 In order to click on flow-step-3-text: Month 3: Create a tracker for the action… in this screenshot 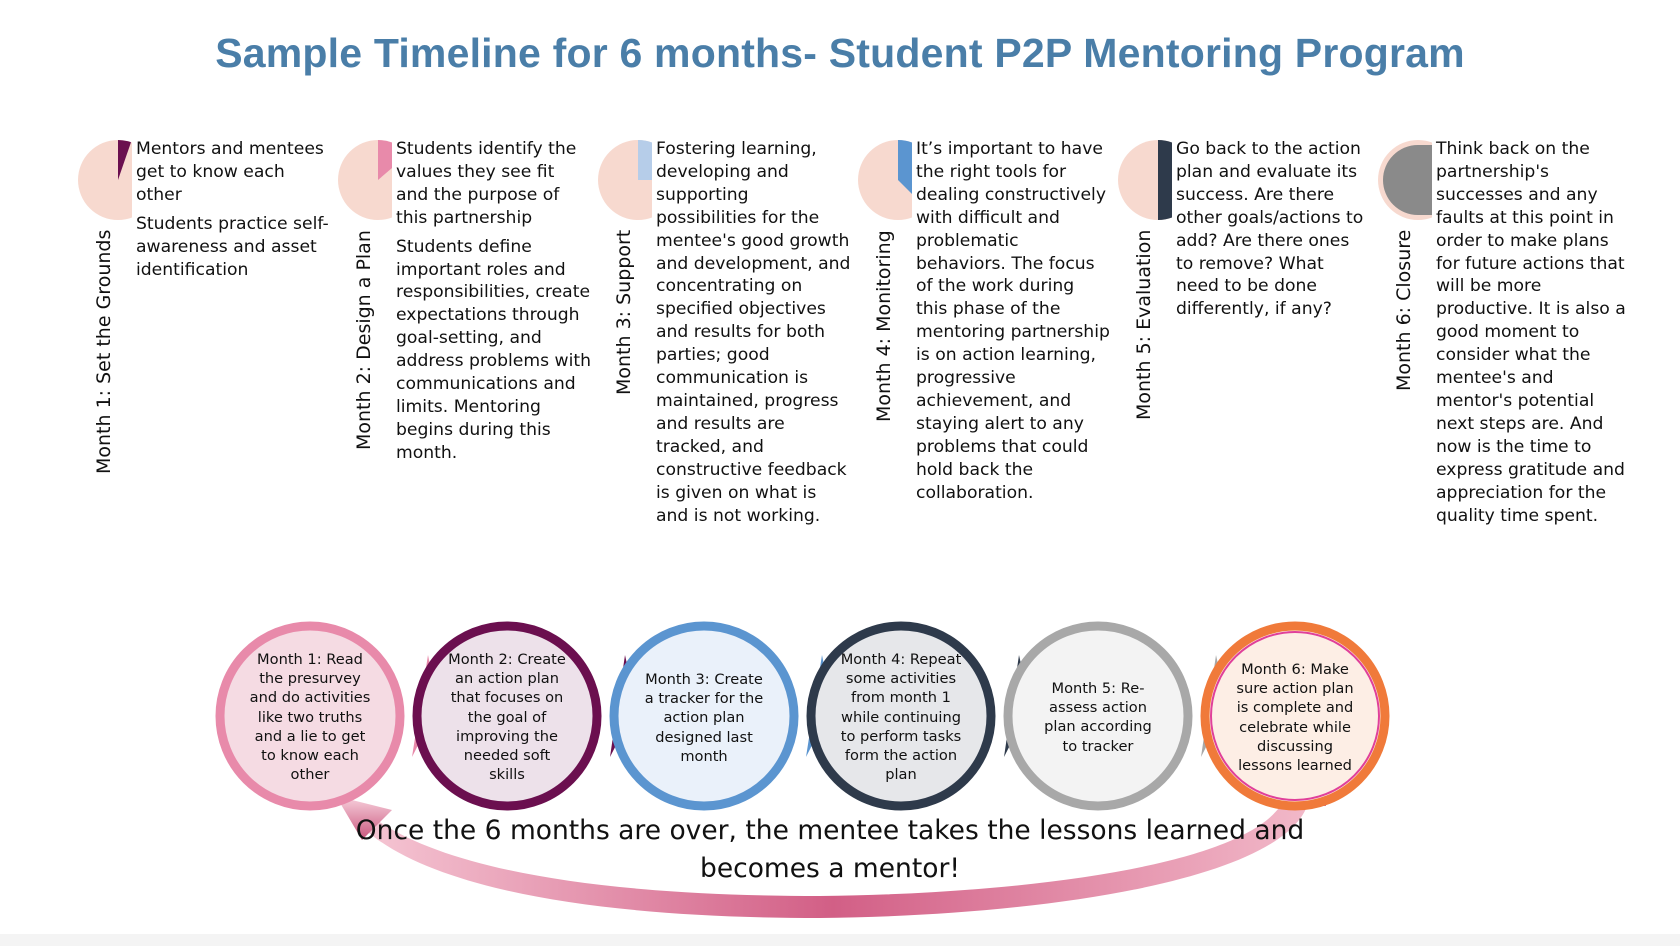, I will do `click(704, 718)`.